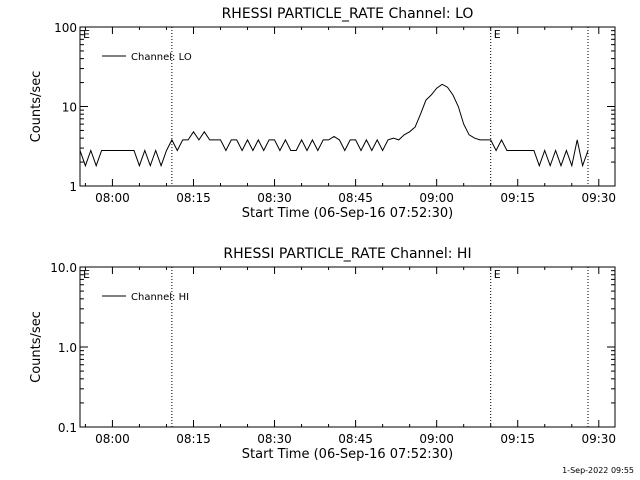 The image size is (640, 480). I want to click on y-tick-label: 0.1, so click(67, 428).